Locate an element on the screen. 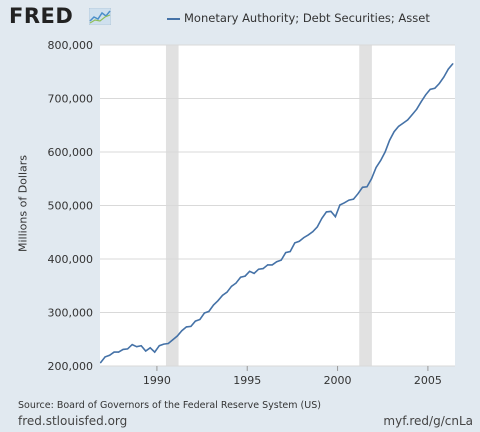 Image resolution: width=480 pixels, height=432 pixels. y-tick-label: 600,000 is located at coordinates (71, 152).